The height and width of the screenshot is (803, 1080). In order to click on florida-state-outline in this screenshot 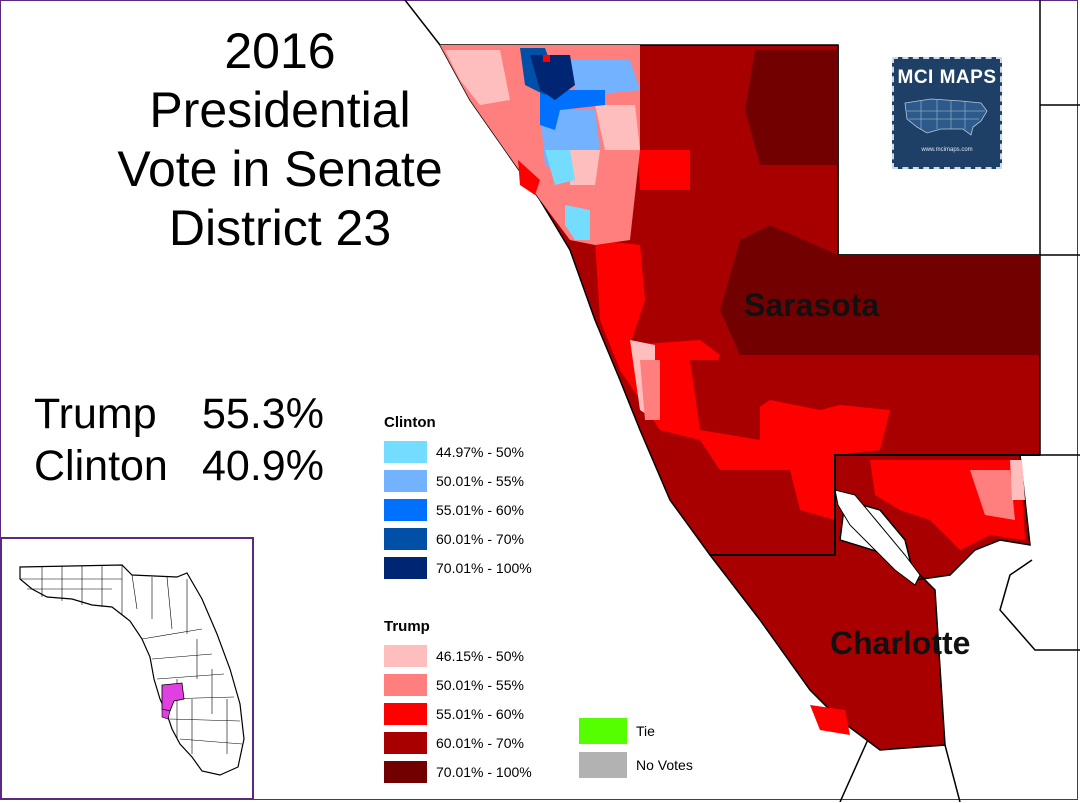, I will do `click(132, 670)`.